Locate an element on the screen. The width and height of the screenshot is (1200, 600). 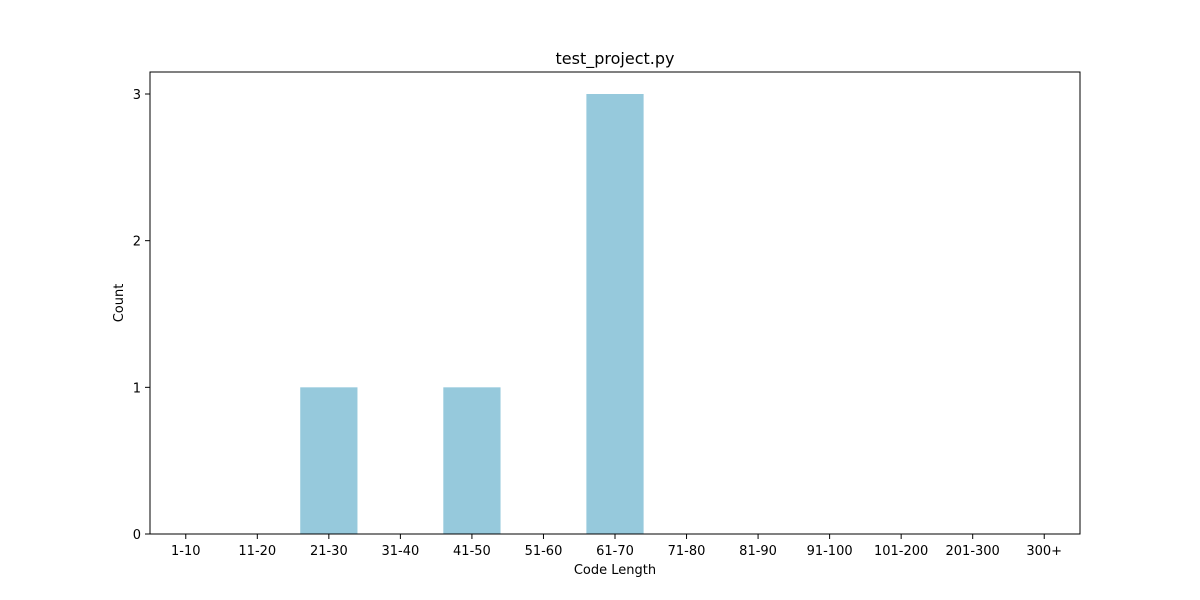
x-tick-label: 300+ is located at coordinates (1044, 551).